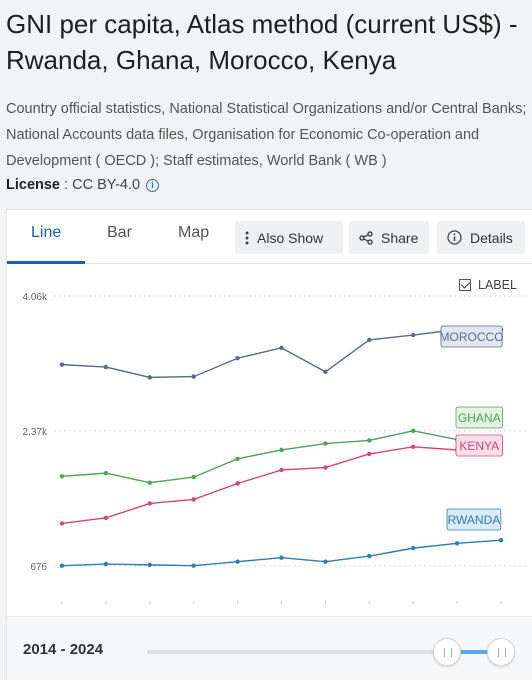 The width and height of the screenshot is (532, 680). Describe the element at coordinates (106, 185) in the screenshot. I see `license-value: CC BY-4.0` at that location.